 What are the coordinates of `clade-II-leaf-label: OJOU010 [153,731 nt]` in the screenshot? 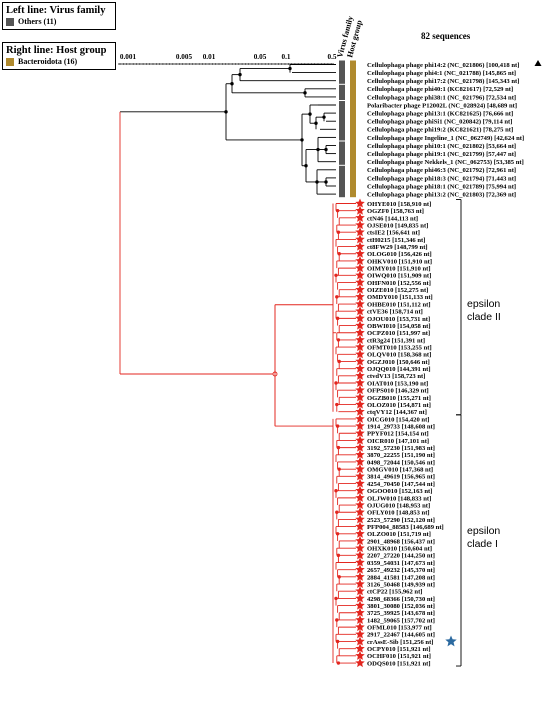 It's located at (398, 319).